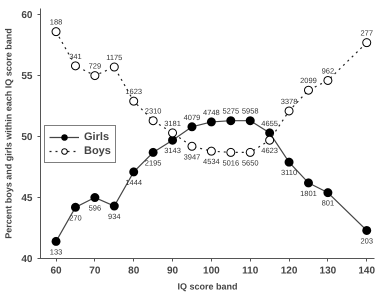 This screenshot has width=386, height=294. I want to click on x-tick-label: 60, so click(56, 271).